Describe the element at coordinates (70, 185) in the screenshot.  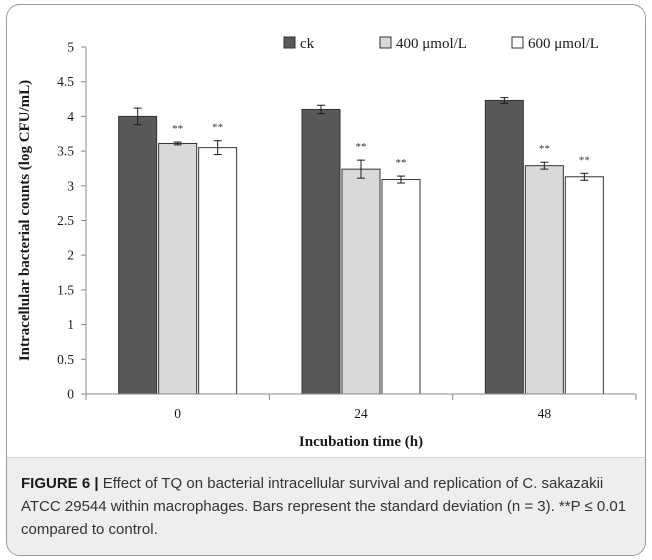
I see `y-tick-label: 3` at that location.